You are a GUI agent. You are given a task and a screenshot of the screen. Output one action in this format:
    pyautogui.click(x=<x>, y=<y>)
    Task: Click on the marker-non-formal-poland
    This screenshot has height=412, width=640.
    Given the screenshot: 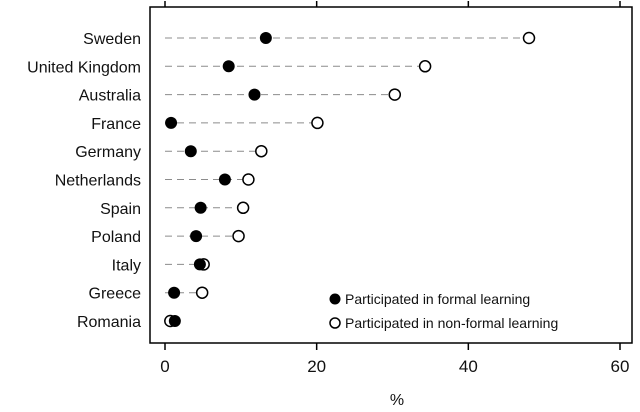 What is the action you would take?
    pyautogui.click(x=238, y=236)
    